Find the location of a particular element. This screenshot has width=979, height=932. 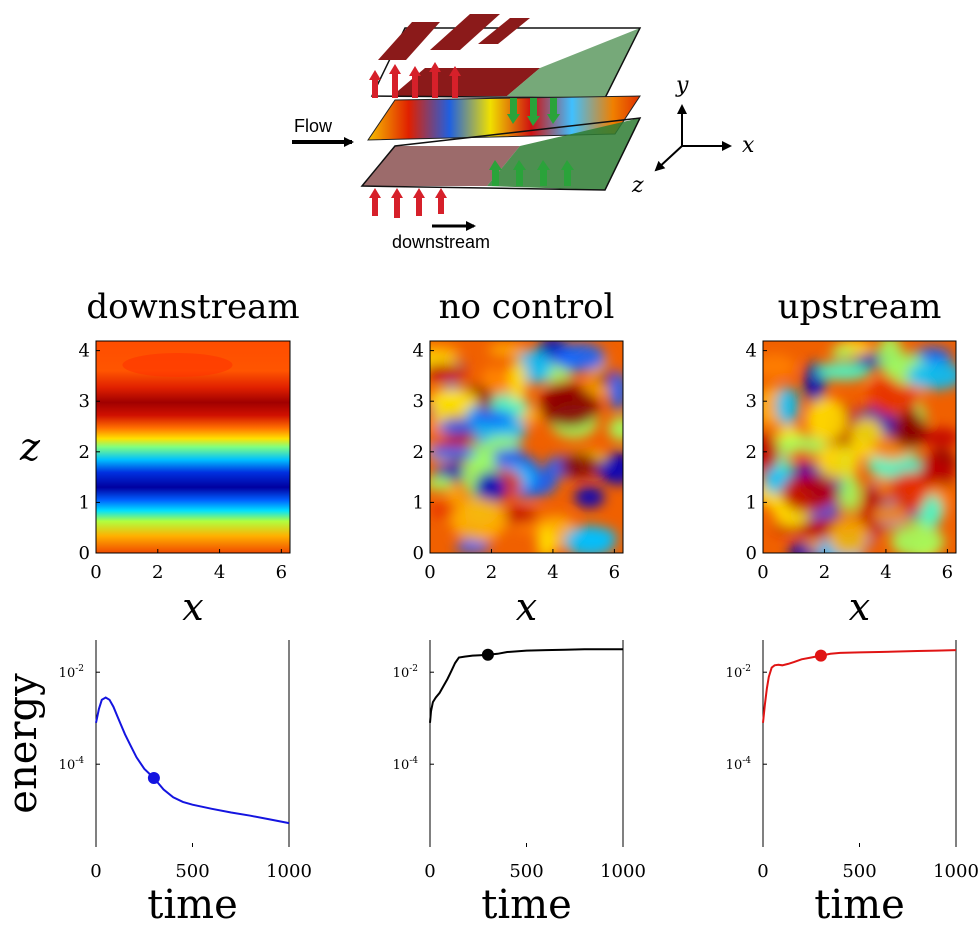

bottom-wall-upstream is located at coordinates (441, 166).